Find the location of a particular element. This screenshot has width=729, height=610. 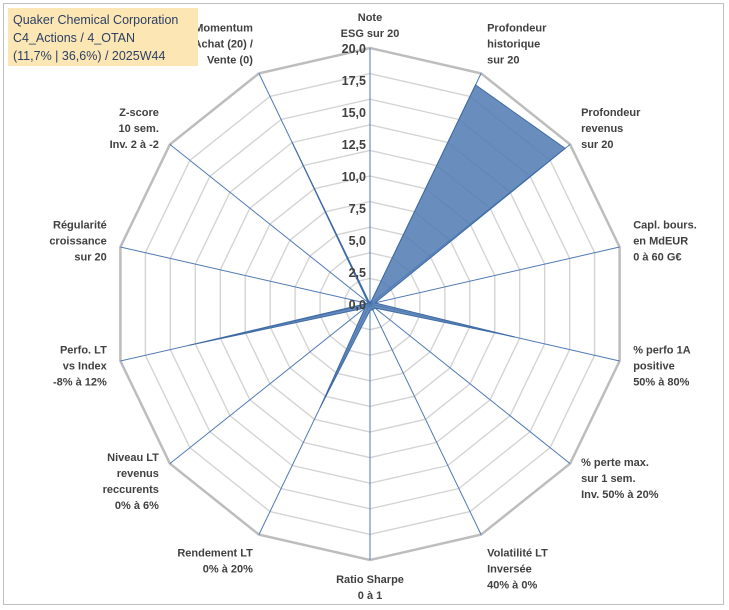

axis-label: Ratio Sharpe 0 à 1 is located at coordinates (370, 588).